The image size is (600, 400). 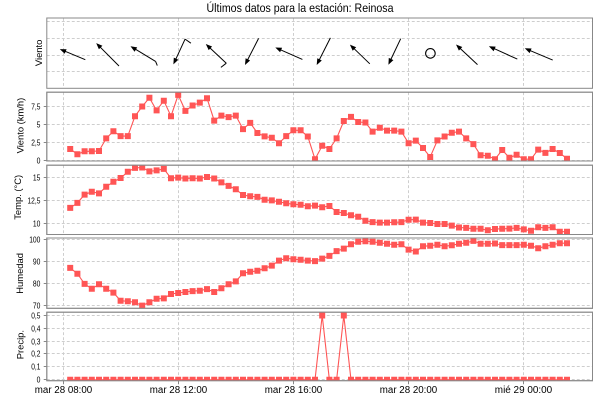 What do you see at coordinates (35, 367) in the screenshot?
I see `svg-text: 0,1` at bounding box center [35, 367].